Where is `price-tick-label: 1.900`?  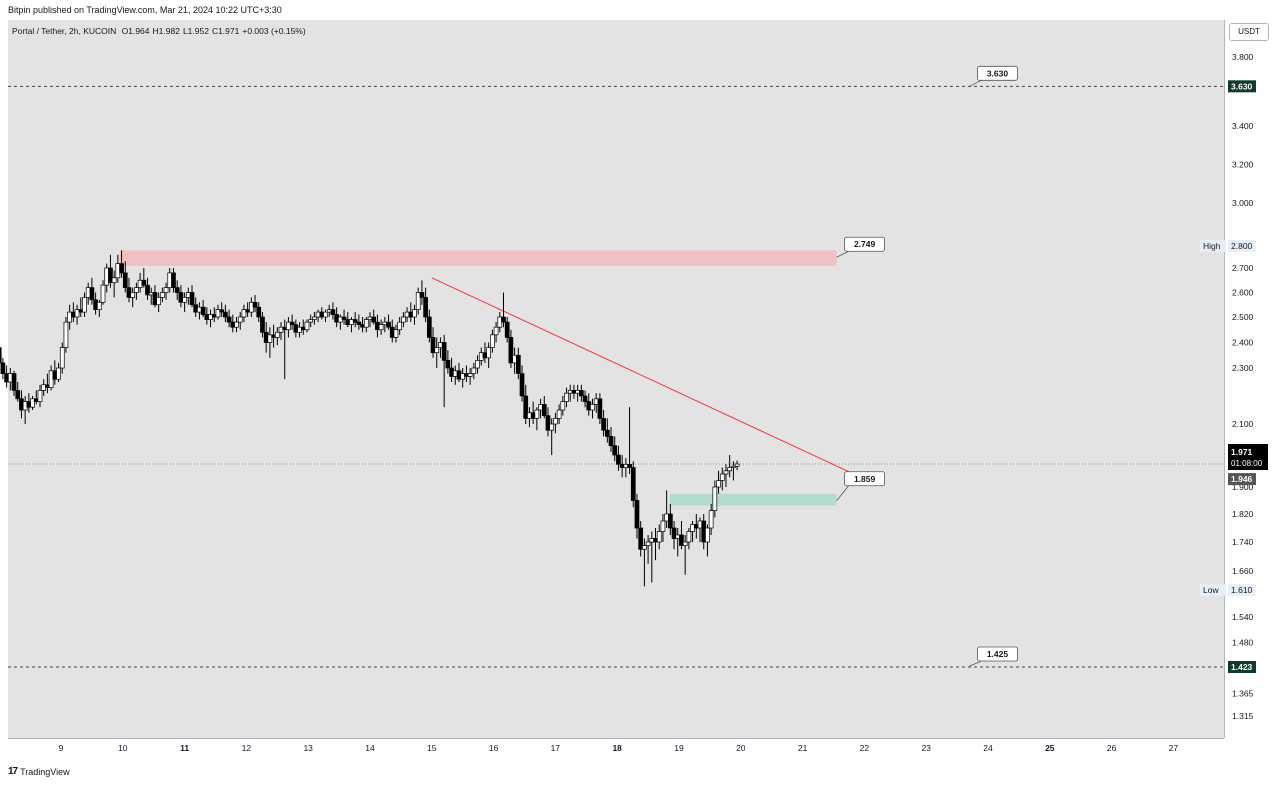 price-tick-label: 1.900 is located at coordinates (1243, 487).